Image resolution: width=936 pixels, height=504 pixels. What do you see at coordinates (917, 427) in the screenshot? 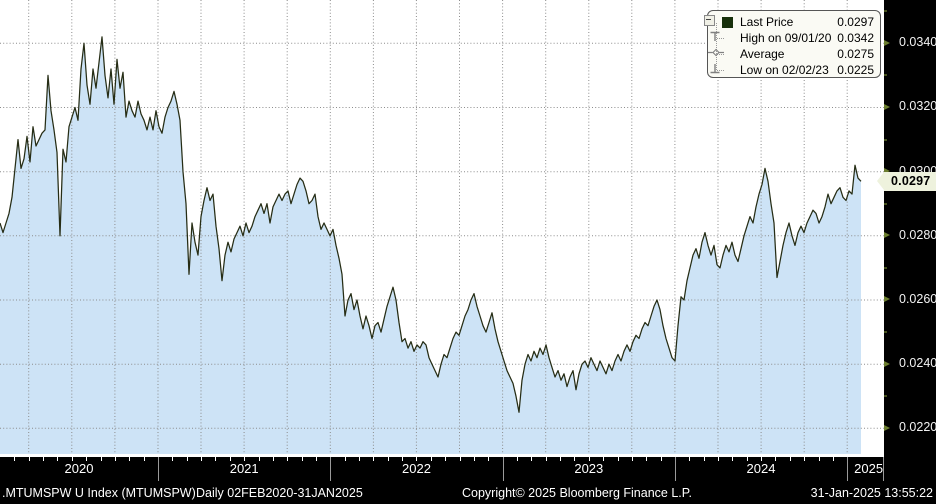
I see `y-axis-label: 0.0220` at bounding box center [917, 427].